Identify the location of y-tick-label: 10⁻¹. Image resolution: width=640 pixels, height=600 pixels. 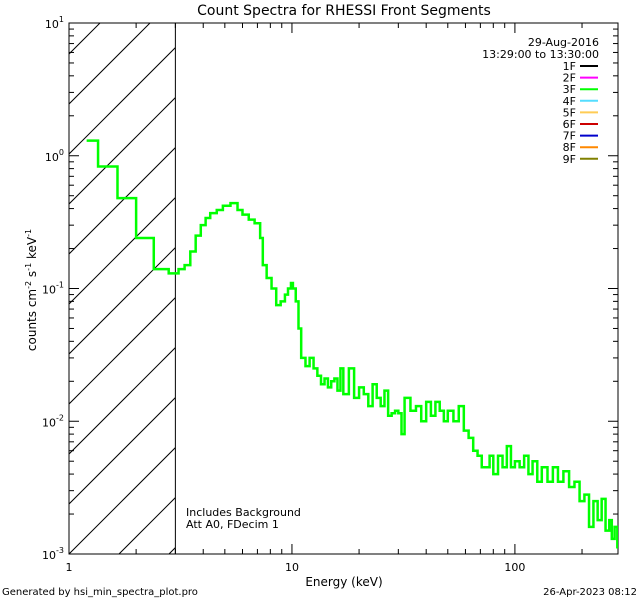
(53, 289).